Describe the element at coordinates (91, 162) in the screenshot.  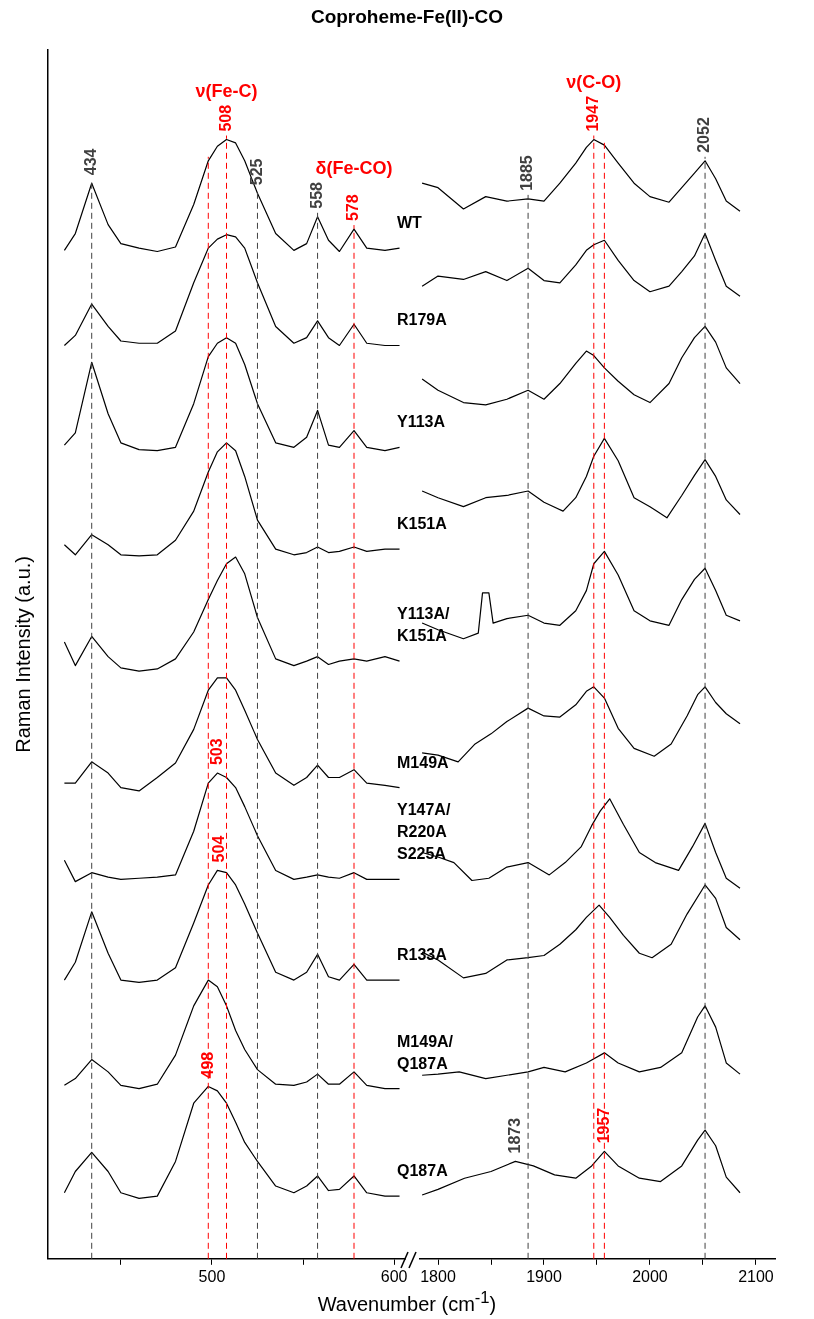
I see `ref-line-label: 434` at that location.